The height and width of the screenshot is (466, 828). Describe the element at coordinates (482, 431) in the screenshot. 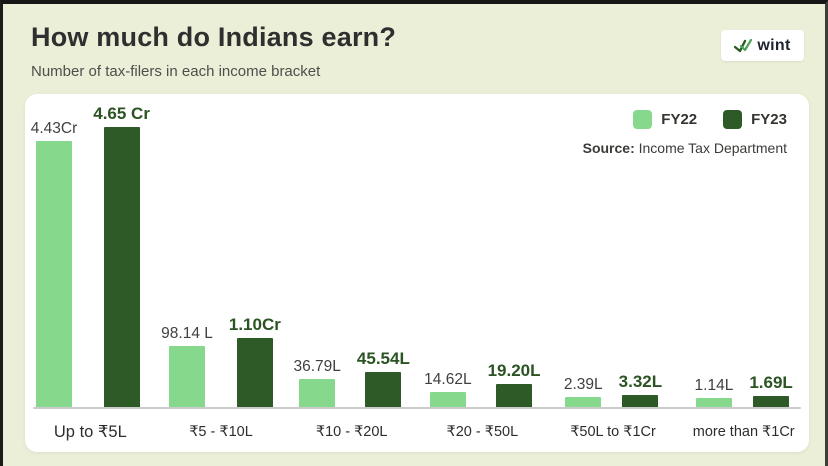

I see `category-label: ₹20 - ₹50L` at that location.